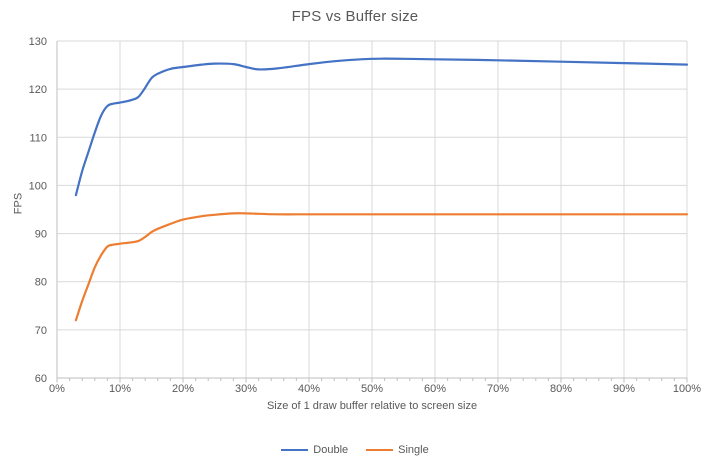  I want to click on y-axis-title: FPS, so click(18, 203).